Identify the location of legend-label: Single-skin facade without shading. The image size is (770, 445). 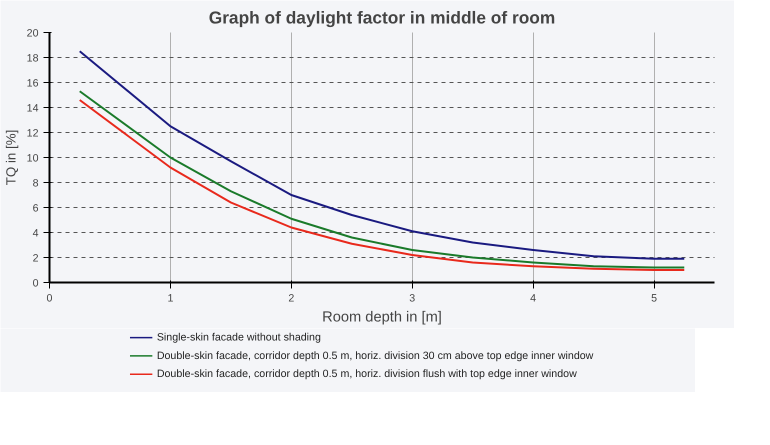
(238, 338).